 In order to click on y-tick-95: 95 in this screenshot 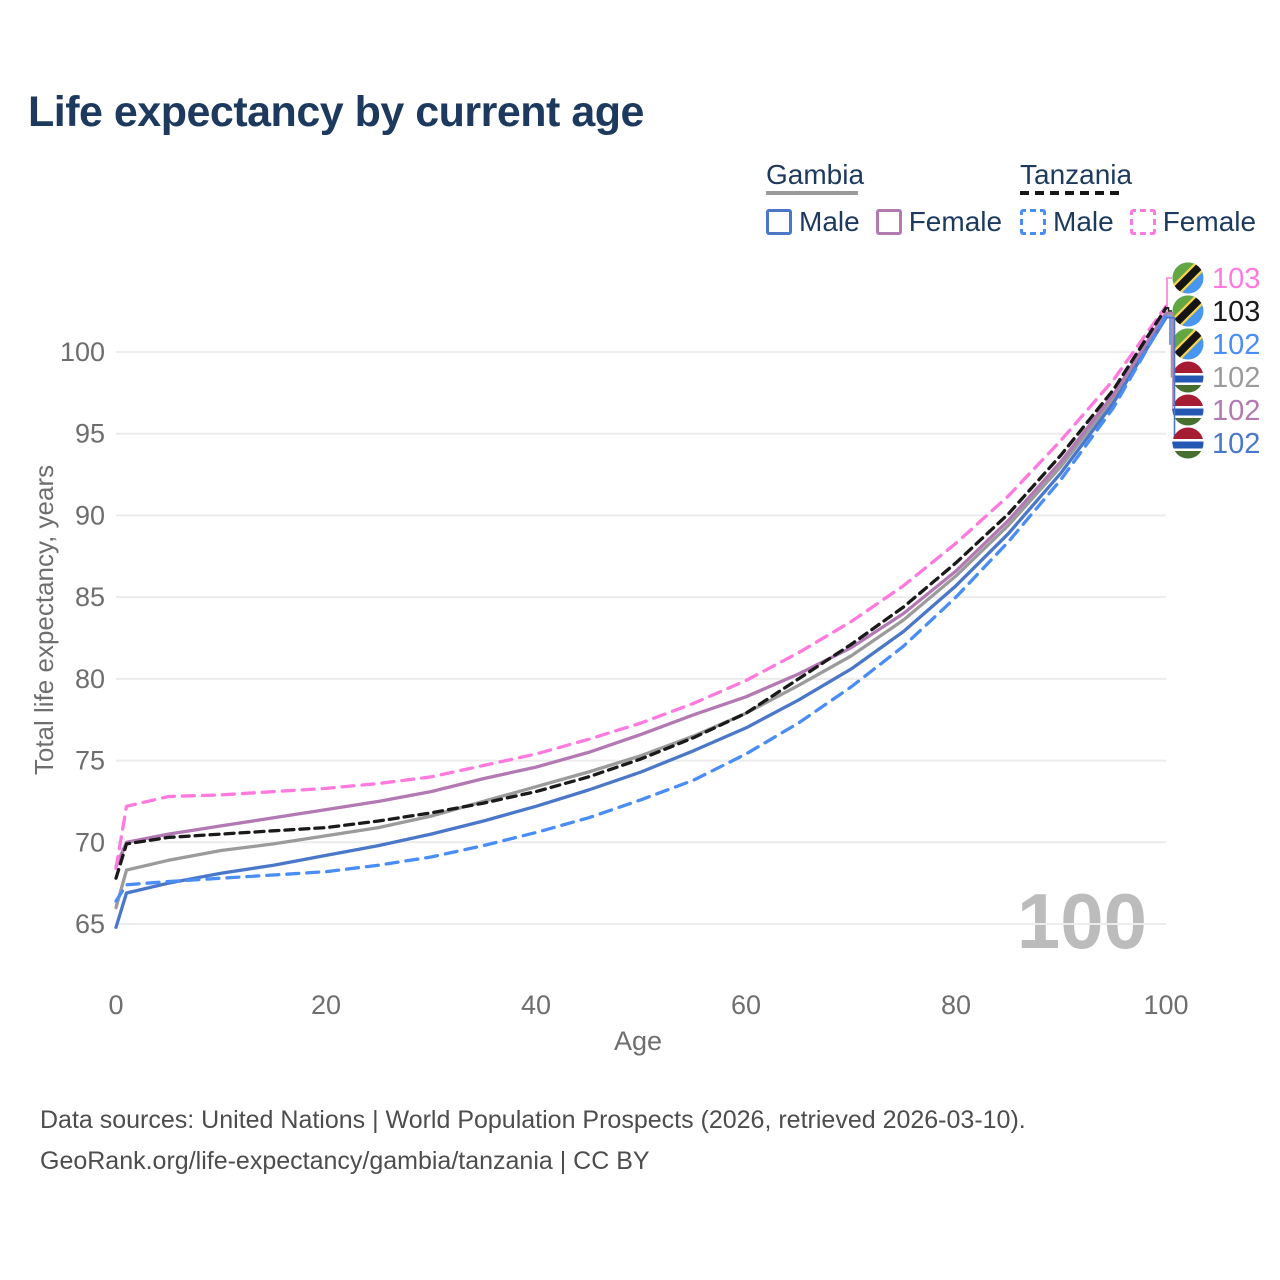, I will do `click(90, 434)`.